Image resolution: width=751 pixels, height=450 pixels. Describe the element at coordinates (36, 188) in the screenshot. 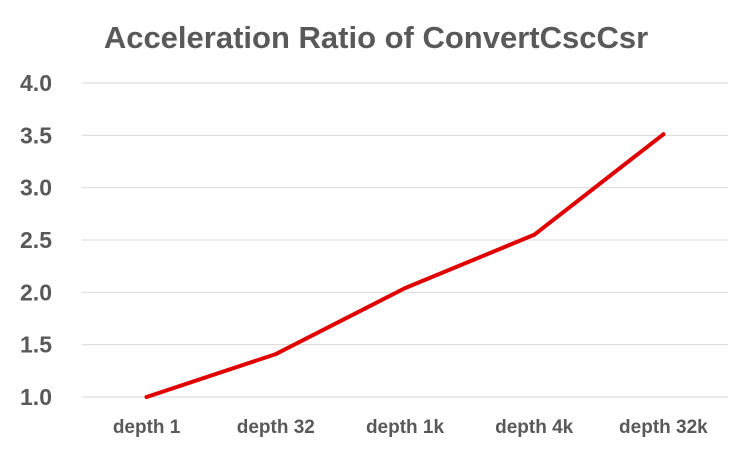

I see `y-tick-label: 3.0` at that location.